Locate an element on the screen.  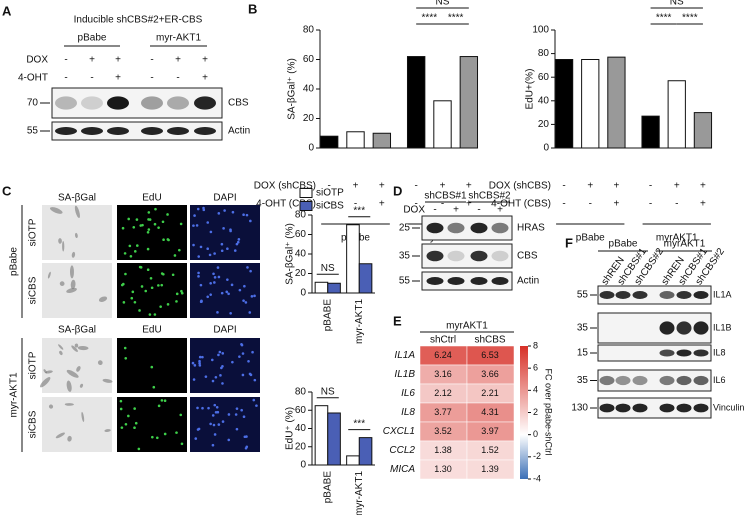
heatmap-value: 1.30 is located at coordinates (443, 469).